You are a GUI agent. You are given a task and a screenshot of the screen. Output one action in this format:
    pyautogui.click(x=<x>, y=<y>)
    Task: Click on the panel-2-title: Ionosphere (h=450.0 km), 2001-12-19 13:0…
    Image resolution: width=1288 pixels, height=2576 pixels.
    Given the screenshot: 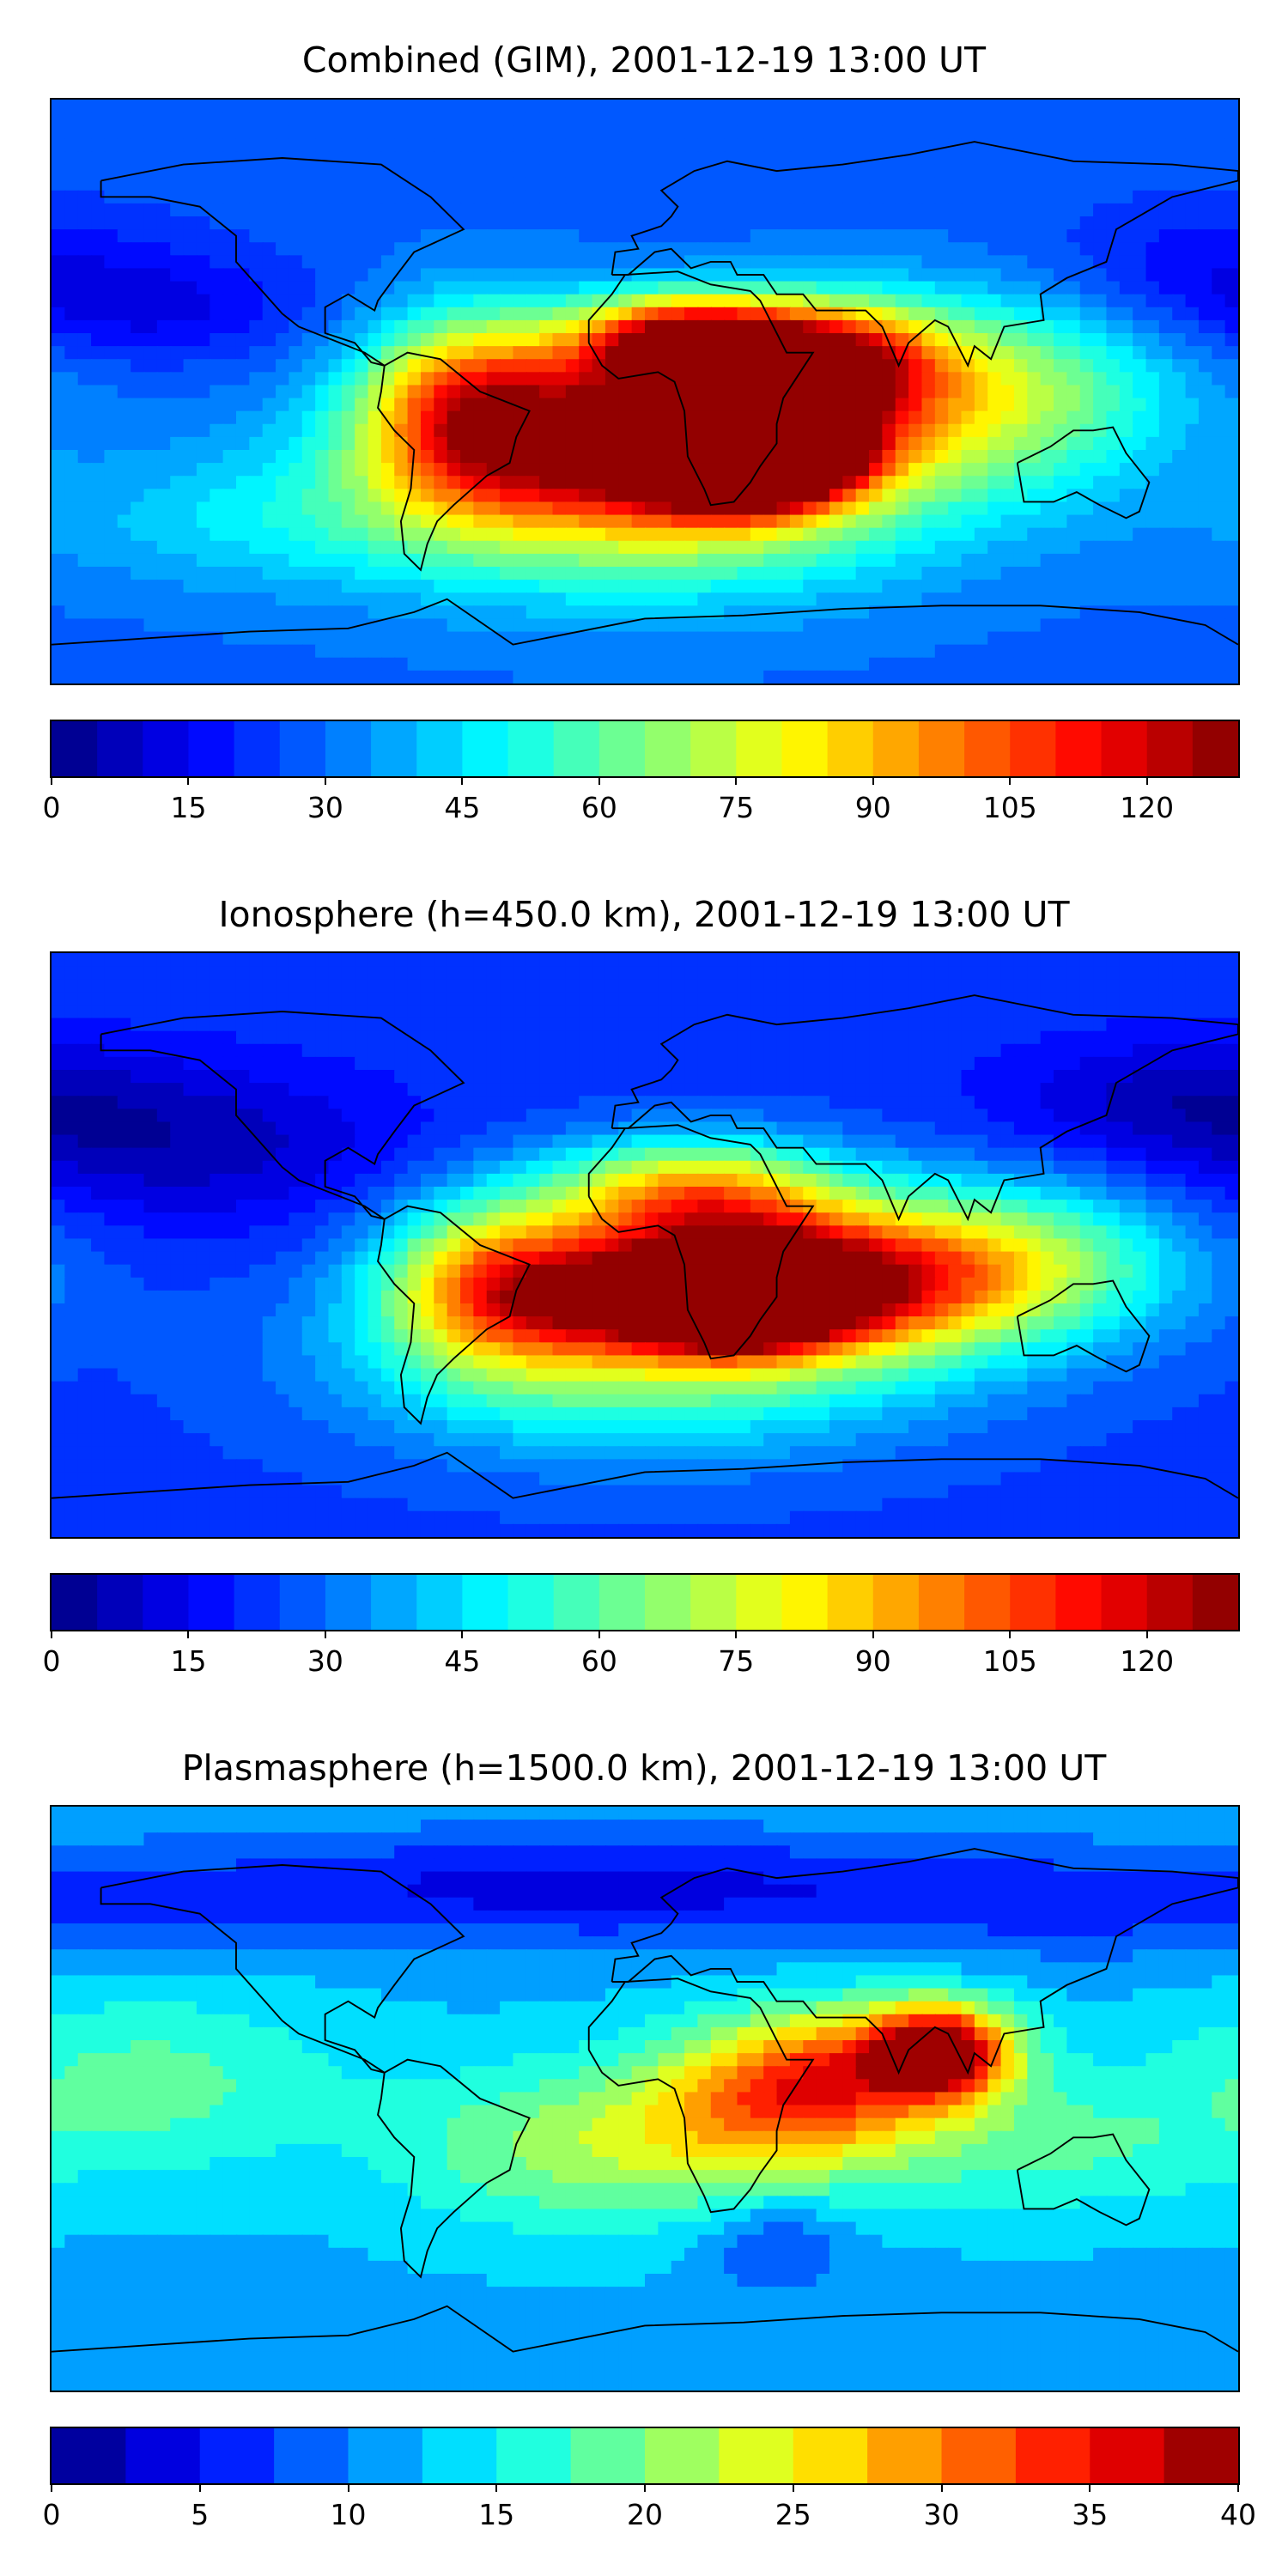 What is the action you would take?
    pyautogui.click(x=644, y=914)
    